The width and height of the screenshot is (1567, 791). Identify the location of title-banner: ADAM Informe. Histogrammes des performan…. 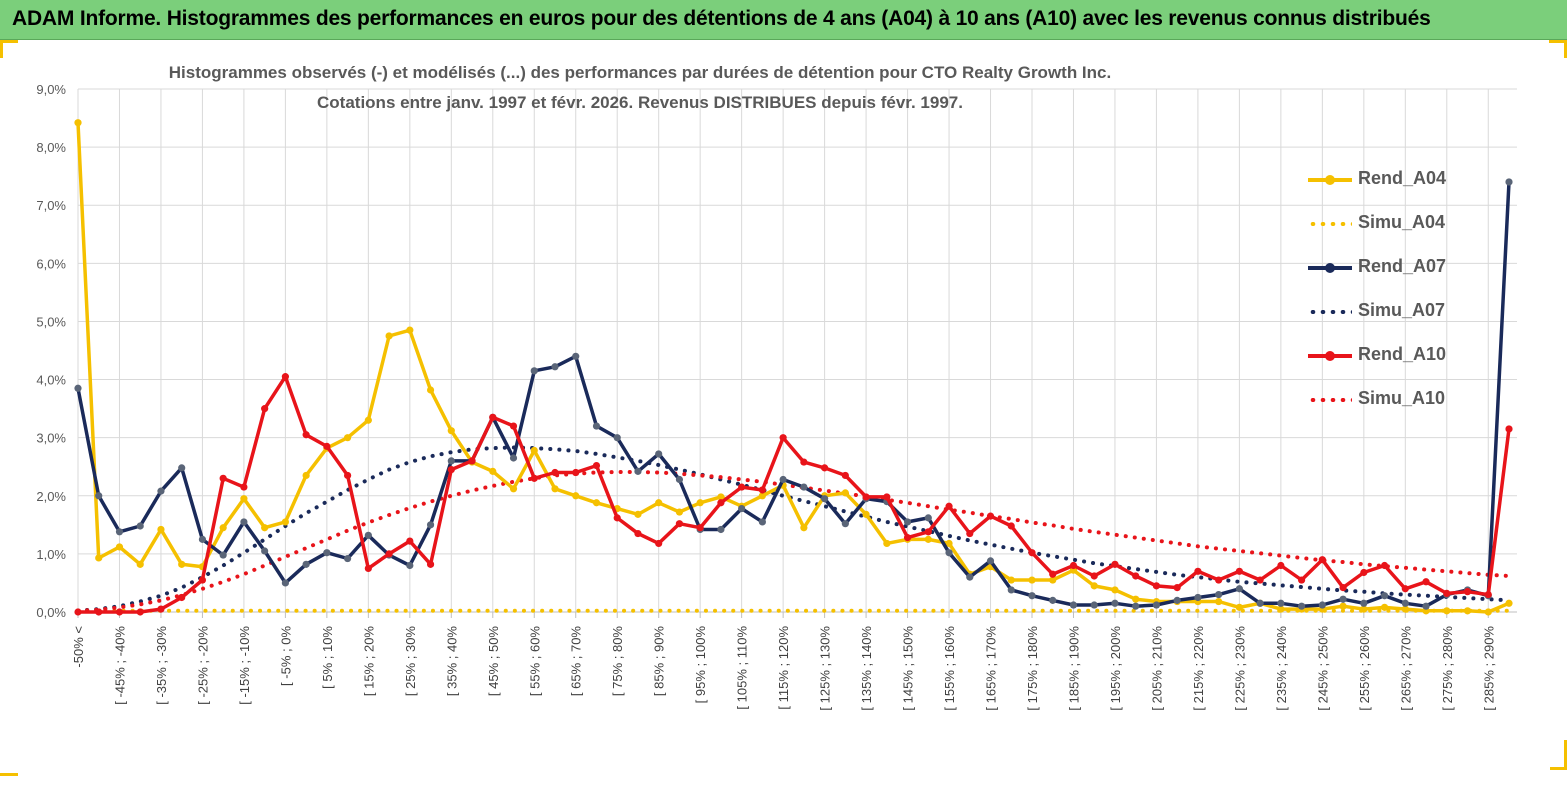
(783, 20).